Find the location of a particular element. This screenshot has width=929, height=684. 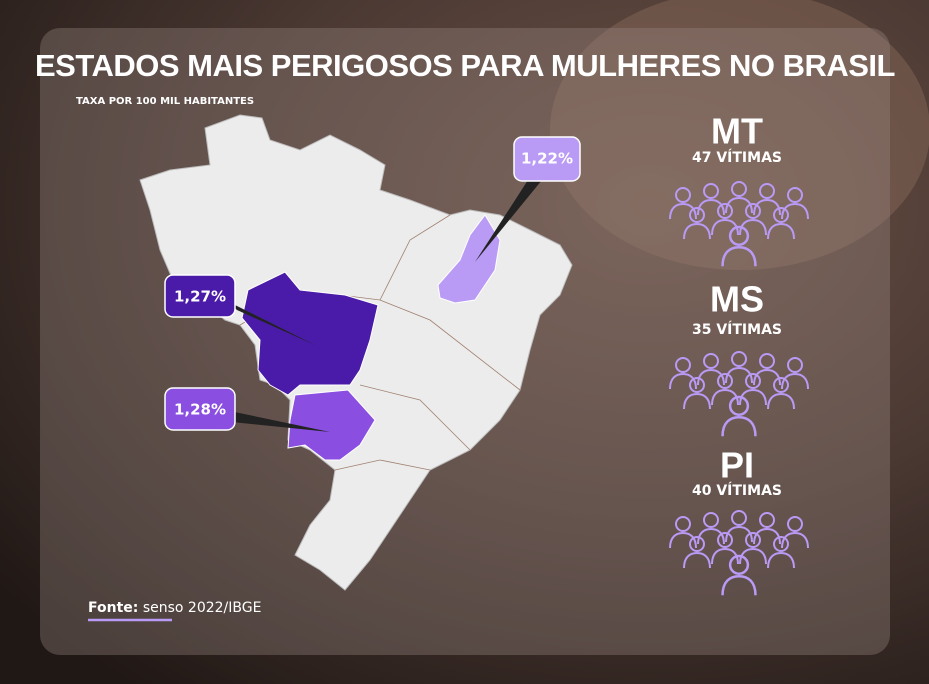

state-code: MT is located at coordinates (737, 131).